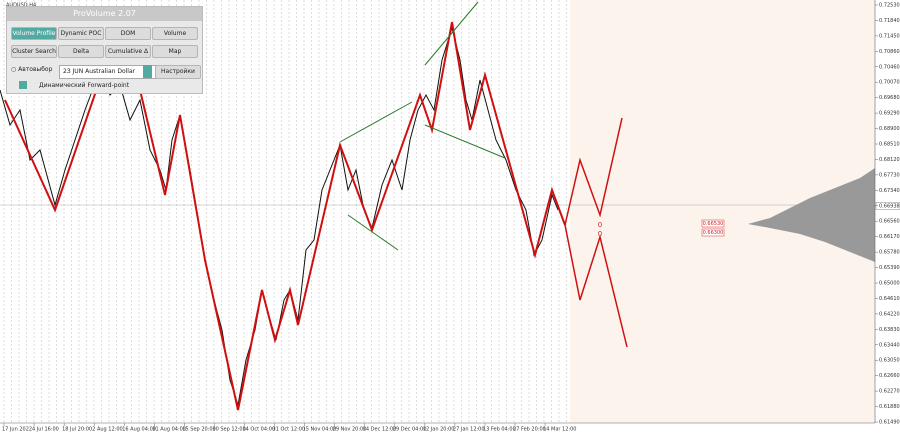 This screenshot has height=435, width=900. I want to click on time-label: 31 Oct 12:00, so click(289, 430).